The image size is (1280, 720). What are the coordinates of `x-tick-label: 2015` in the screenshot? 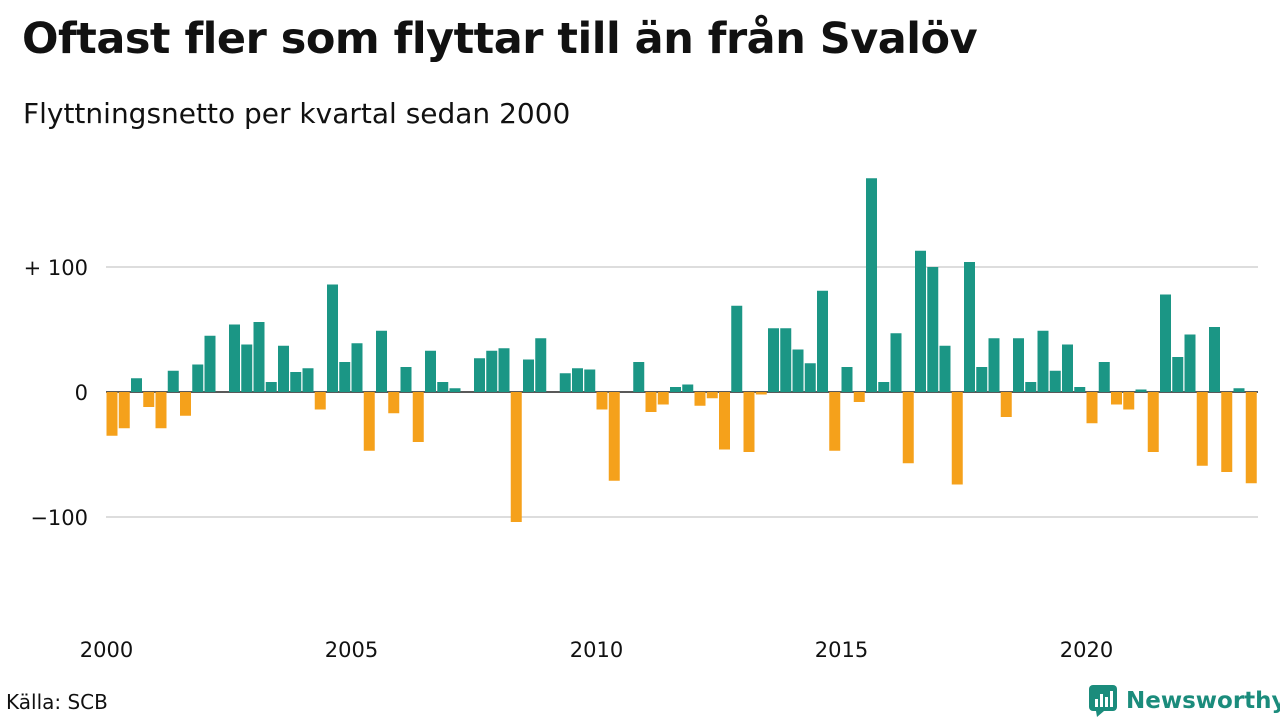 It's located at (841, 650).